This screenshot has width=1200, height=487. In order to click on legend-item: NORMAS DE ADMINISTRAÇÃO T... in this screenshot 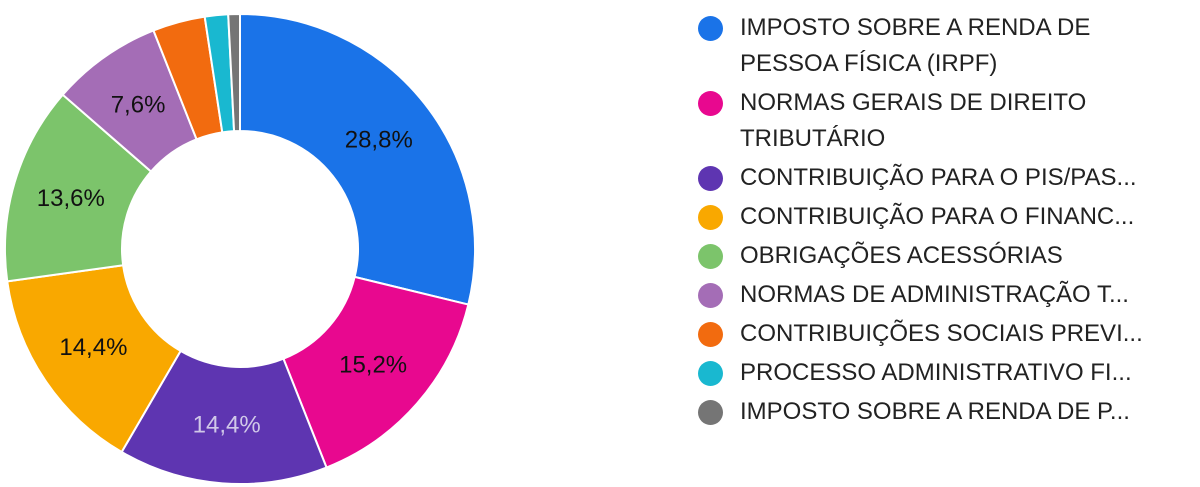, I will do `click(948, 295)`.